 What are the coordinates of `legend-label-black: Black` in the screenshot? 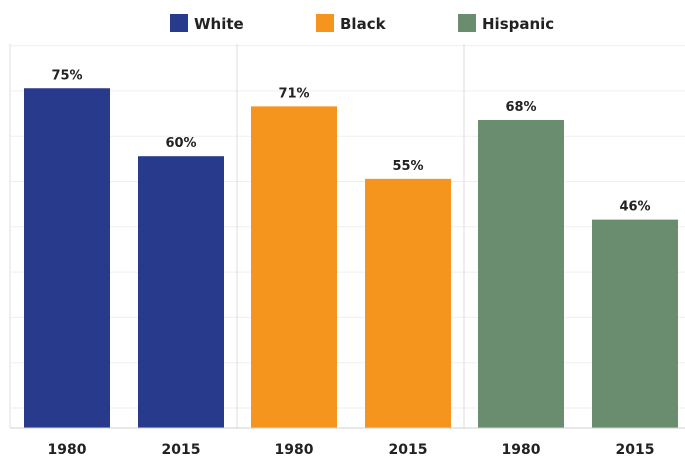 It's located at (363, 24).